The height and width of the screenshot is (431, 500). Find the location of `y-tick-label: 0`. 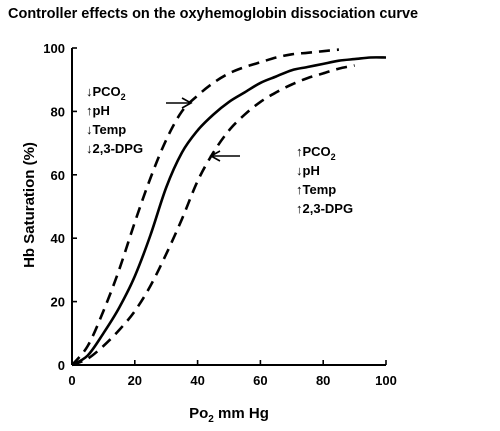

y-tick-label: 0 is located at coordinates (61, 365).